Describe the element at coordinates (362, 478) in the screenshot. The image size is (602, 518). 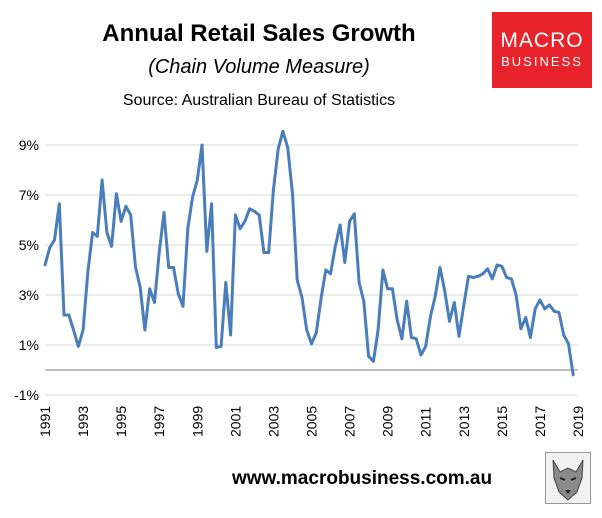
I see `website-url: www.macrobusiness.com.au` at that location.